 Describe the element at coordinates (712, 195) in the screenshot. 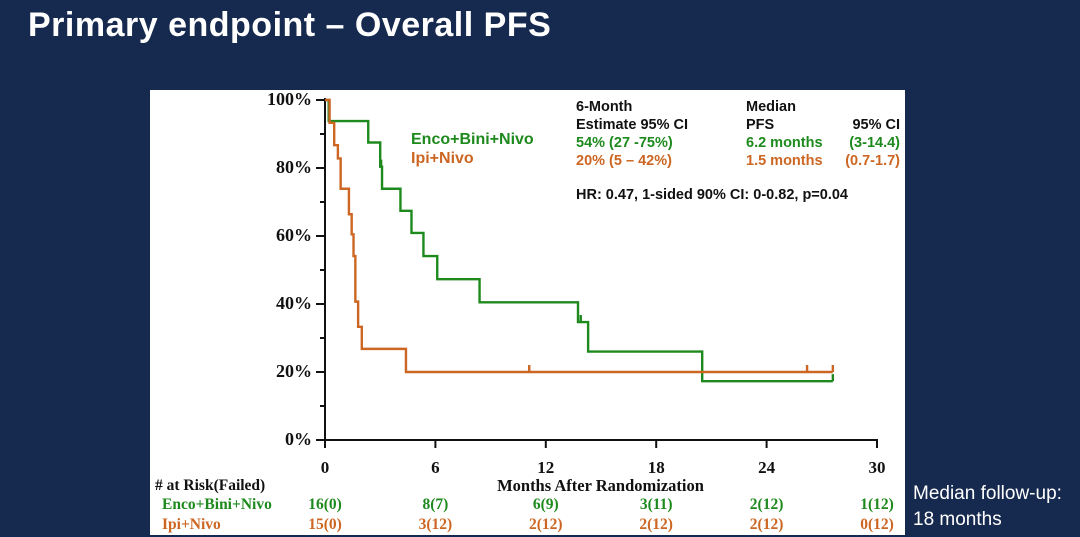

I see `stats-hr-line: HR: 0.47, 1-sided 90% CI: 0-0.82, p=0.04` at that location.